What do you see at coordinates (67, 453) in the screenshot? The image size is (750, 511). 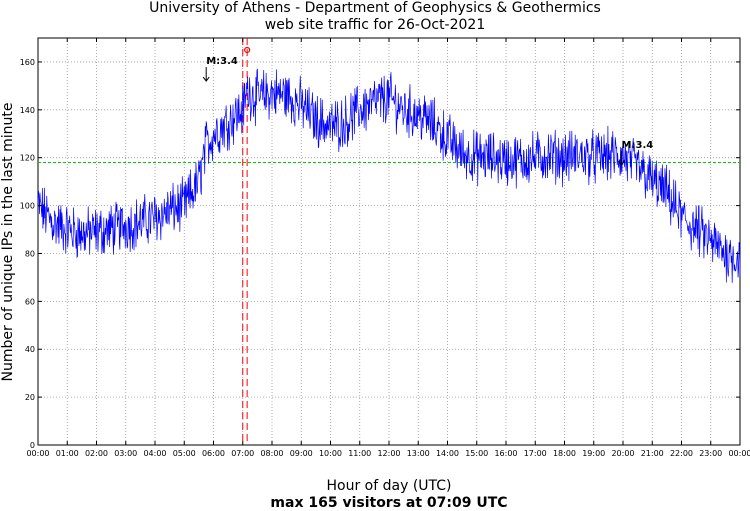 I see `x-tick-label: 01:00` at bounding box center [67, 453].